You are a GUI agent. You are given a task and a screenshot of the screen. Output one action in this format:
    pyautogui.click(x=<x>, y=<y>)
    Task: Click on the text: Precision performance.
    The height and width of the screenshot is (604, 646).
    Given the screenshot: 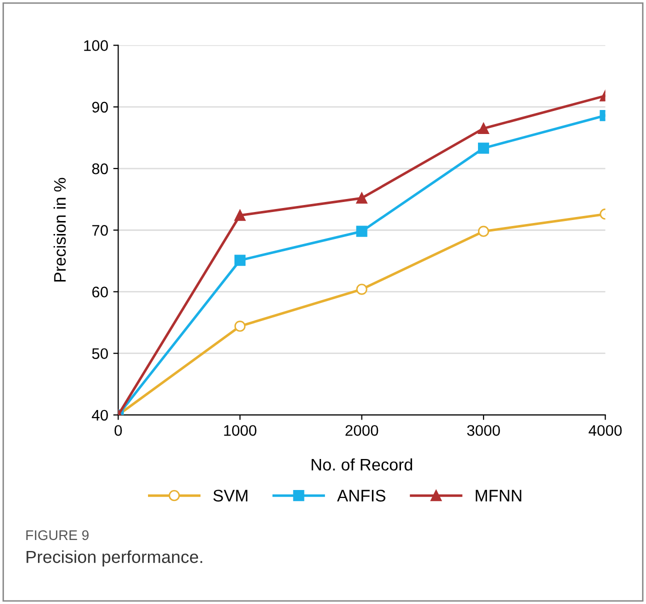 What is the action you would take?
    pyautogui.click(x=114, y=558)
    